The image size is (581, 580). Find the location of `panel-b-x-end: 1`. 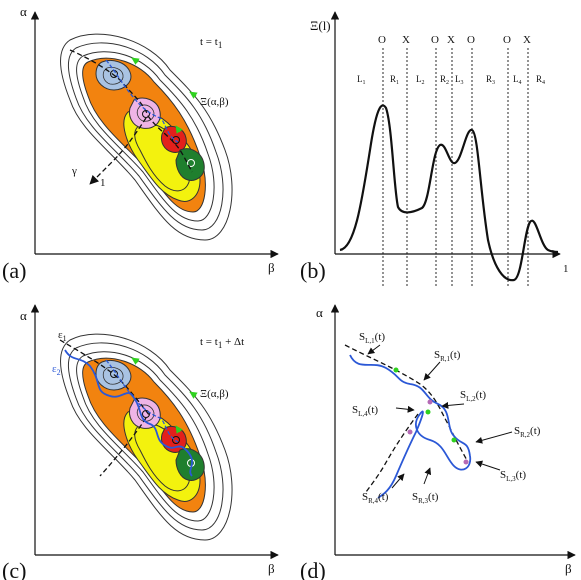

panel-b-x-end: 1 is located at coordinates (566, 269).